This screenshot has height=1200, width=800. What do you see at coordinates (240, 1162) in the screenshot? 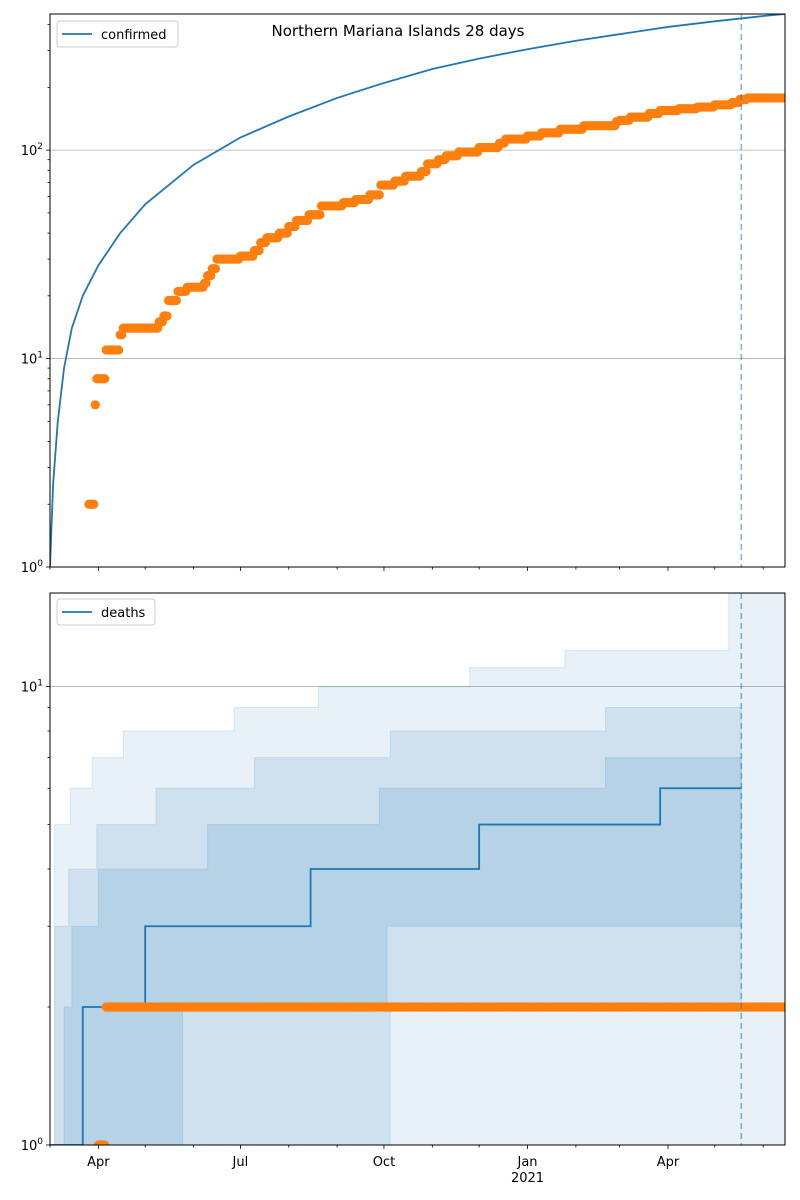
I see `deaths-x-tick-label: Jul` at bounding box center [240, 1162].